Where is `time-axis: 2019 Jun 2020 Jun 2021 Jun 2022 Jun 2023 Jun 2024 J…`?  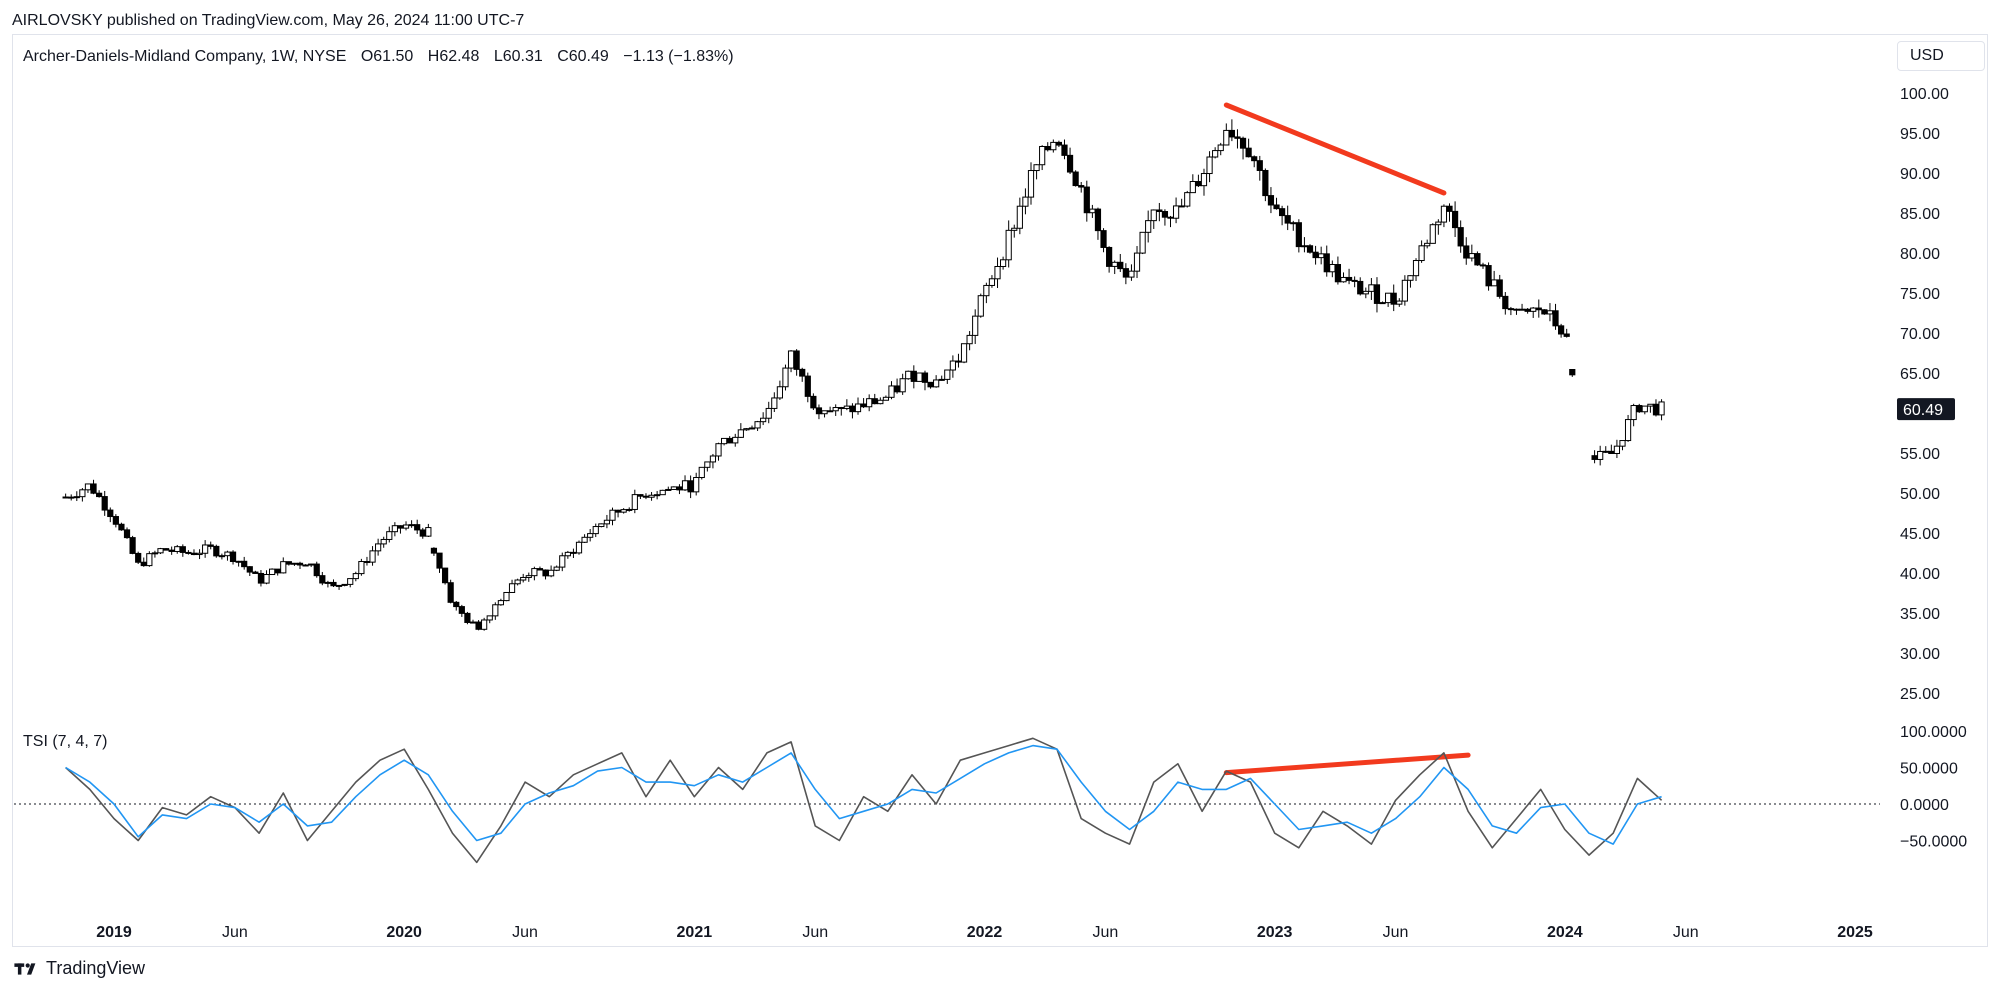
time-axis: 2019 Jun 2020 Jun 2021 Jun 2022 Jun 2023 Jun 2024 J… is located at coordinates (984, 932).